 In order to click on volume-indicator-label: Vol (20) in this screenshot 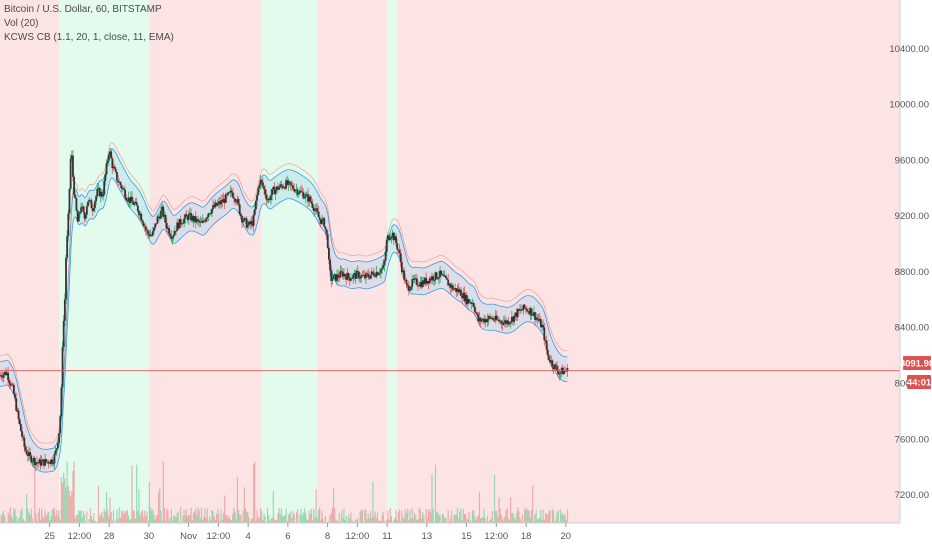, I will do `click(89, 24)`.